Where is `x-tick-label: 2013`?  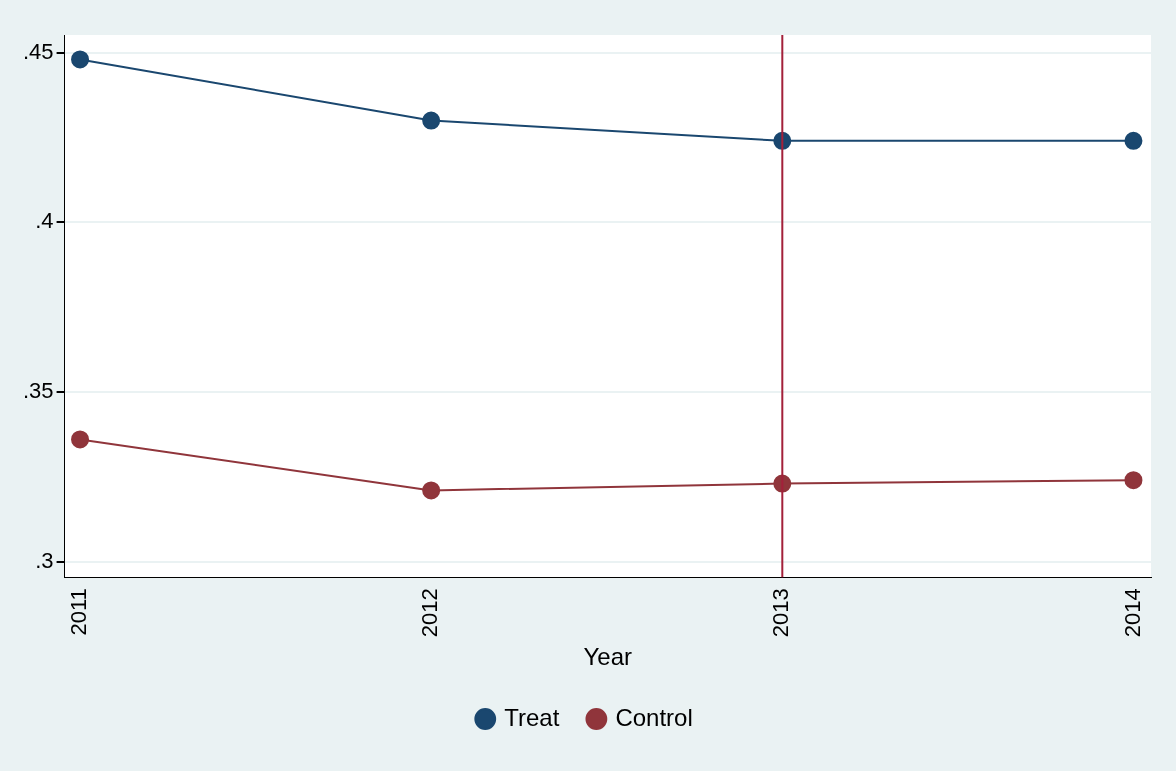
x-tick-label: 2013 is located at coordinates (781, 613).